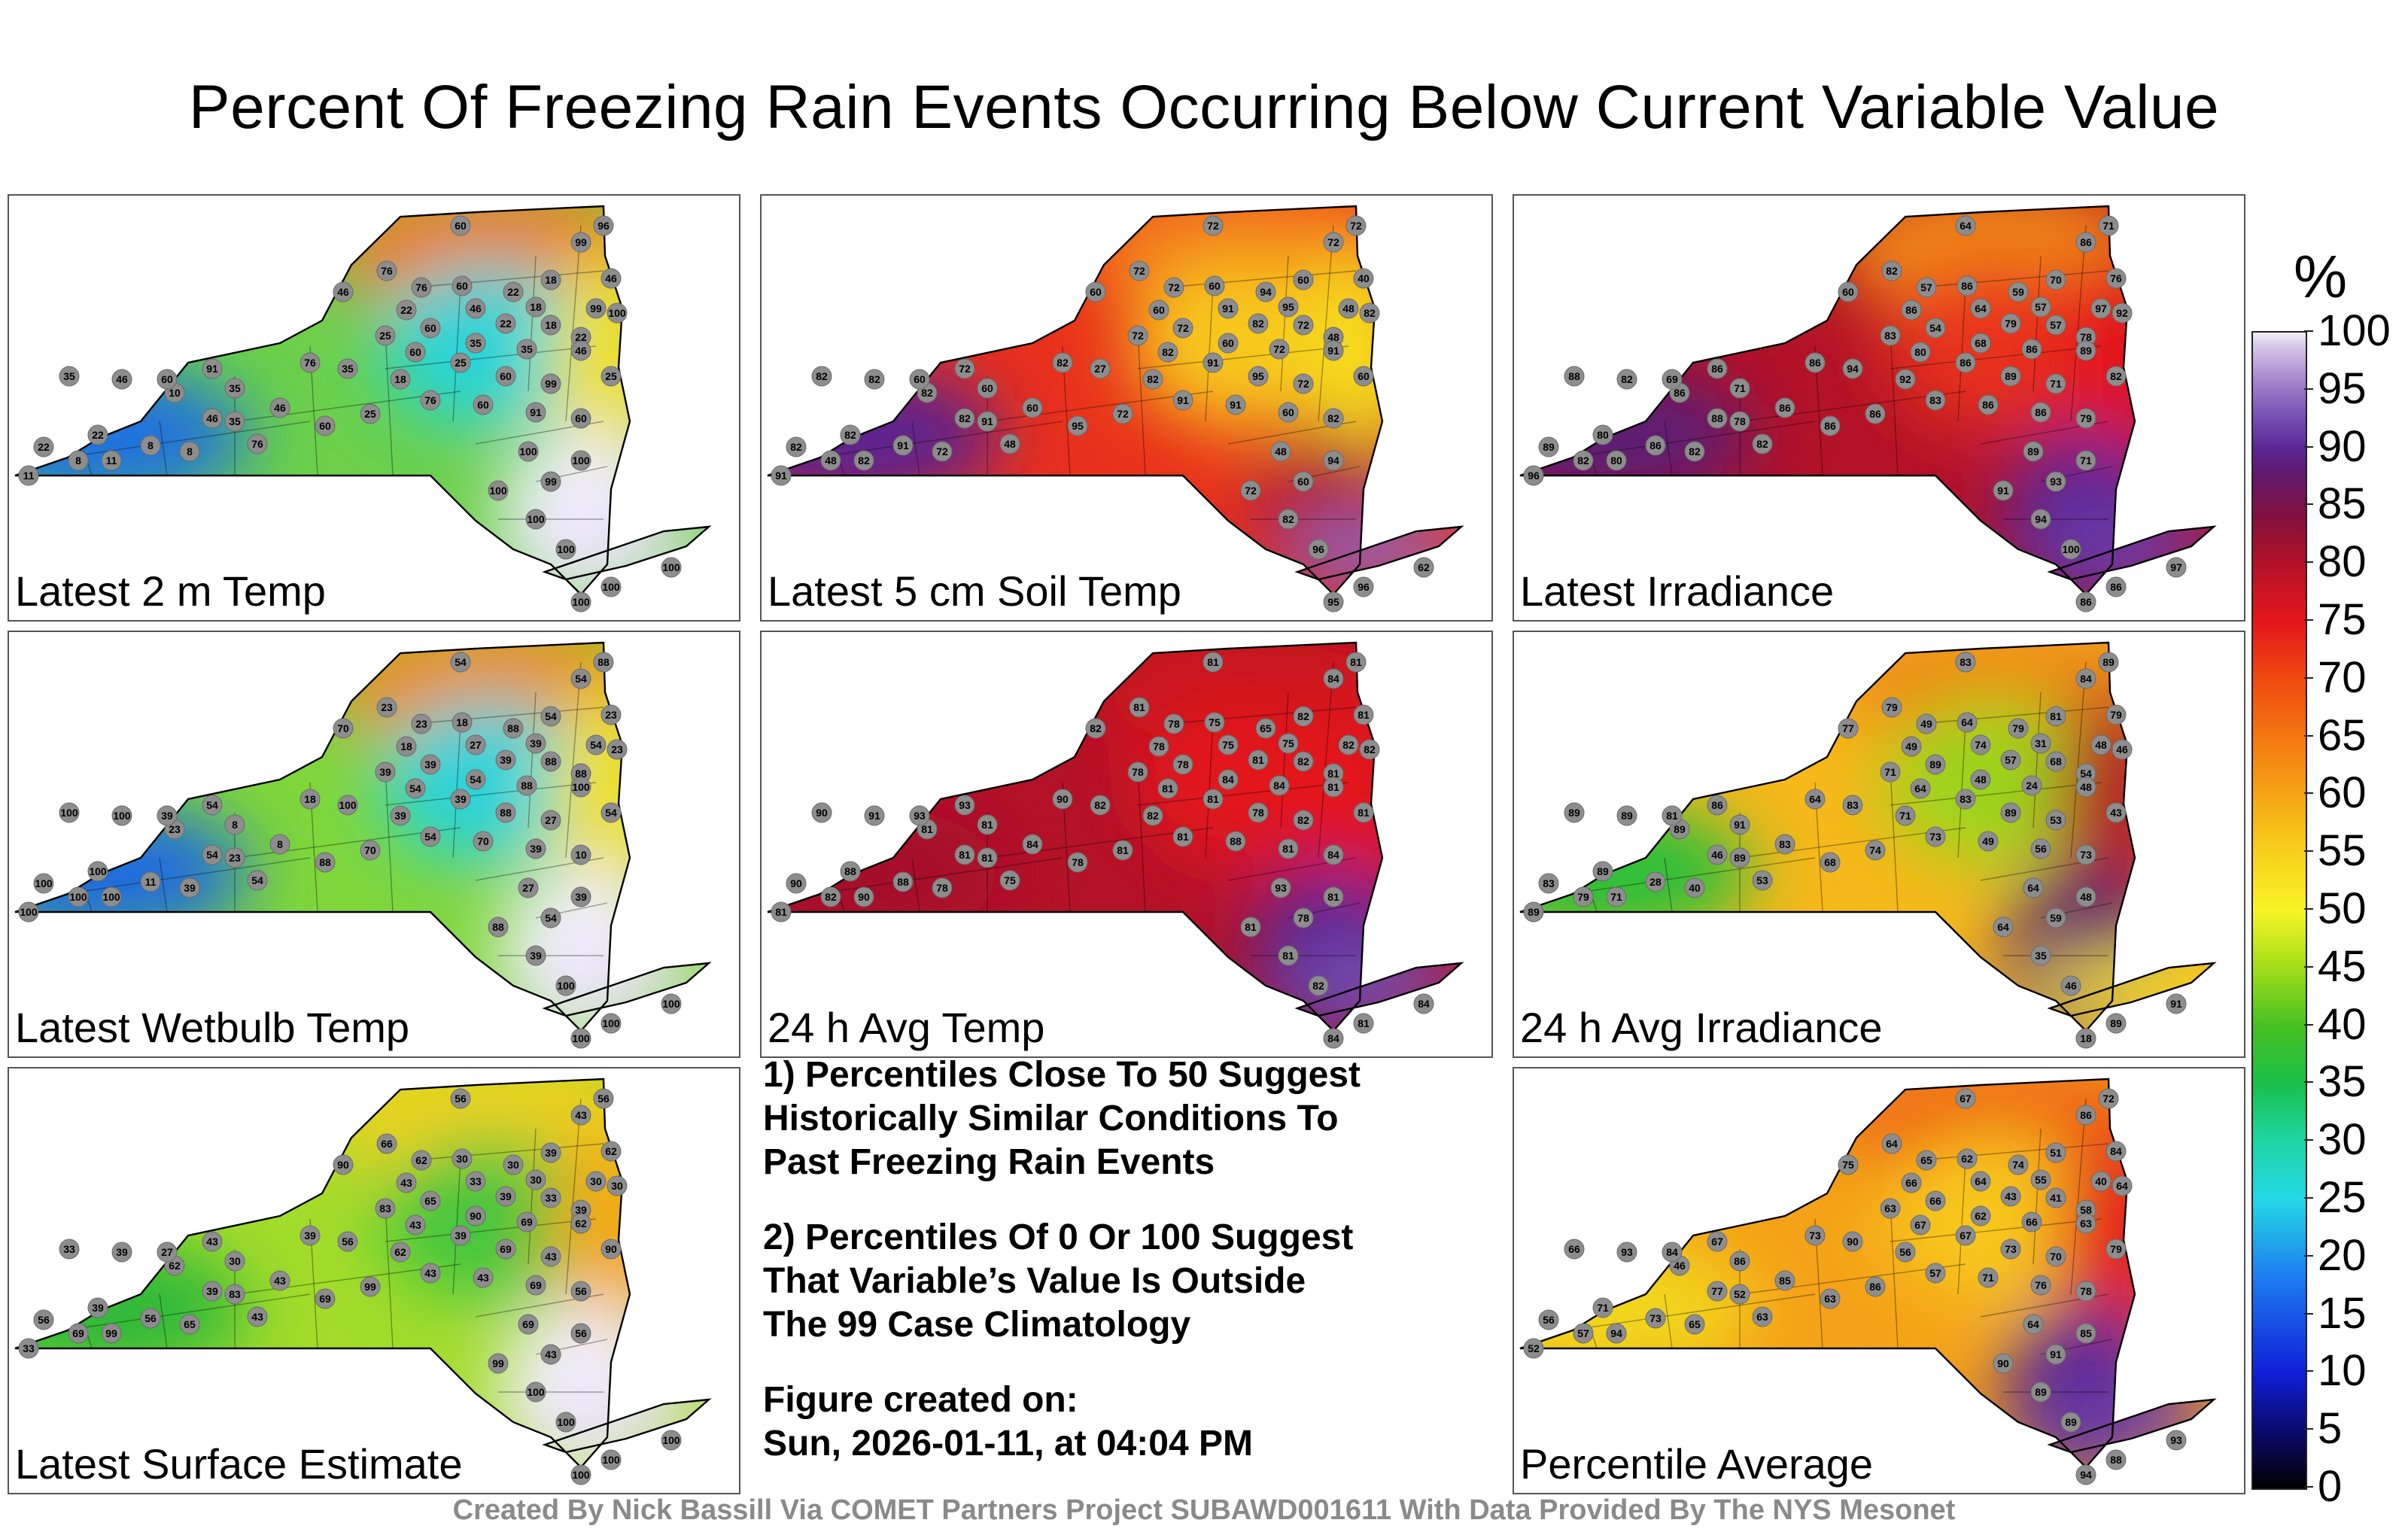 Image resolution: width=2408 pixels, height=1535 pixels. What do you see at coordinates (1333, 774) in the screenshot?
I see `station-value: 81` at bounding box center [1333, 774].